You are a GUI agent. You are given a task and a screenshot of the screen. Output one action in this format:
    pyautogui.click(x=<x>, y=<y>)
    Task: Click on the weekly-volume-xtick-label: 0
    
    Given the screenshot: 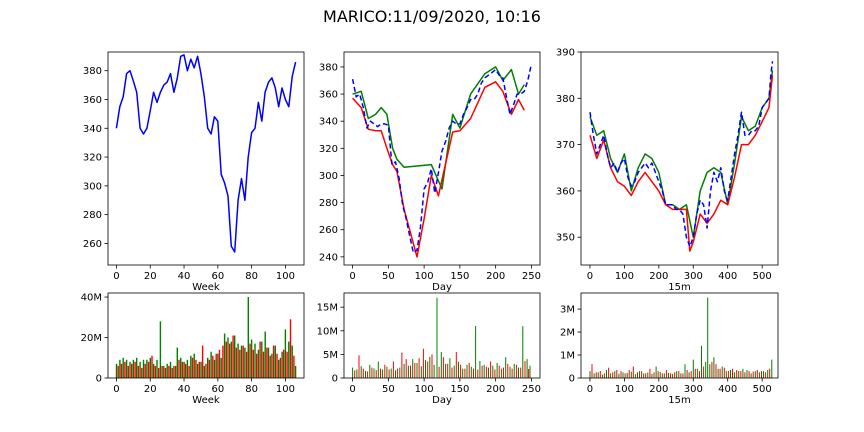 What is the action you would take?
    pyautogui.click(x=116, y=389)
    